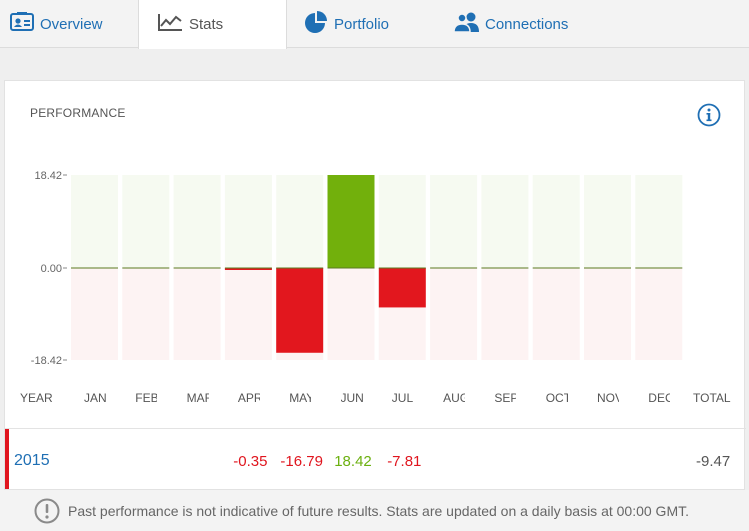 This screenshot has width=749, height=531. I want to click on tab-stats: Stats, so click(212, 24).